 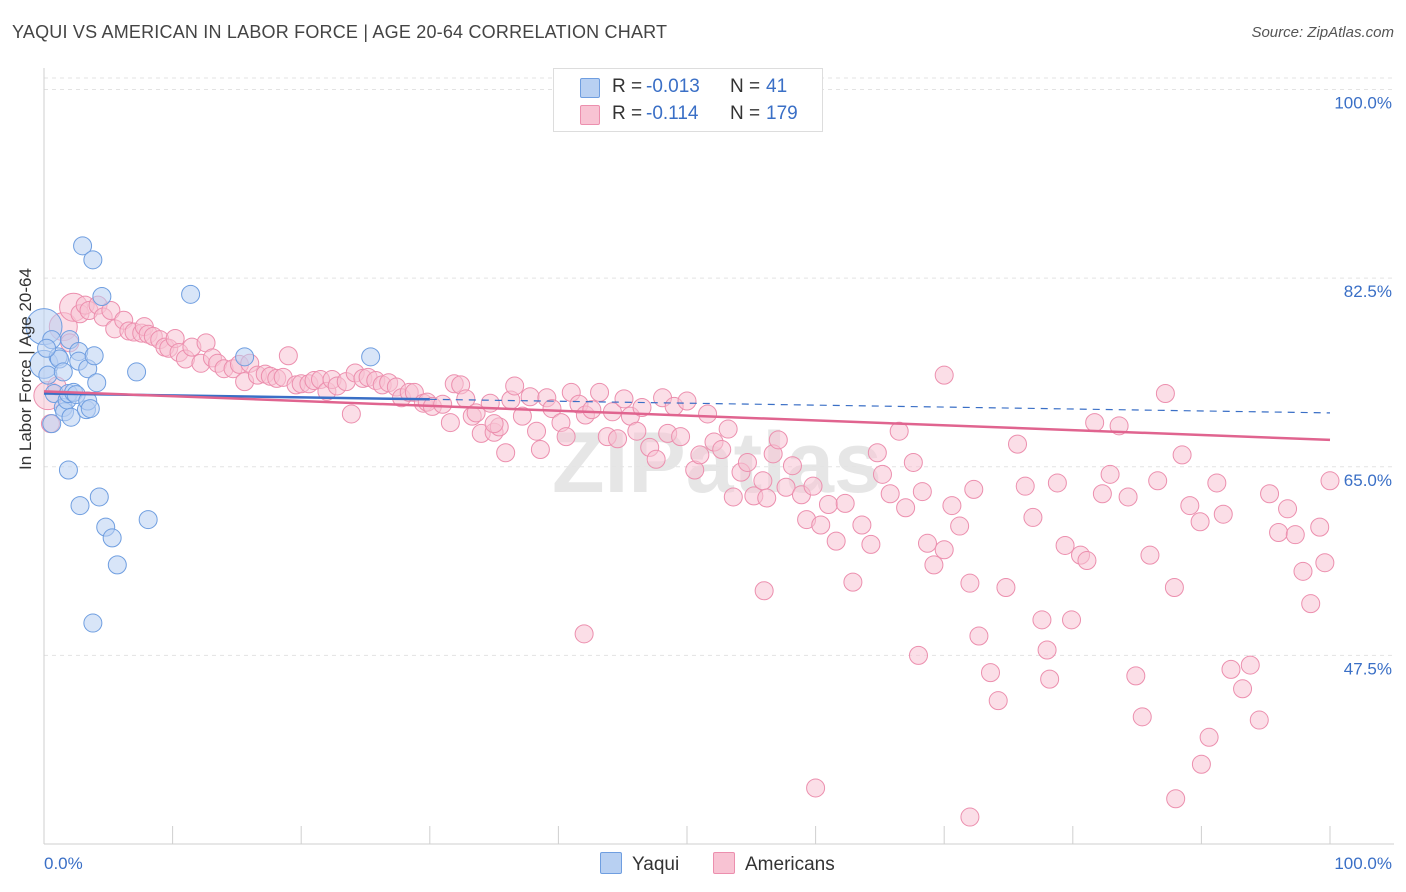 I want to click on stats-box: R = -0.013 N = 41 R = -0.114 N = 179, so click(x=688, y=100).